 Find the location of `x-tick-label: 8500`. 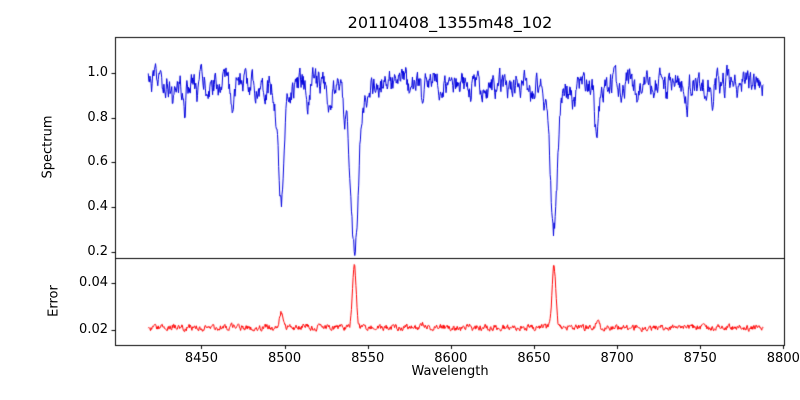

x-tick-label: 8500 is located at coordinates (285, 358).